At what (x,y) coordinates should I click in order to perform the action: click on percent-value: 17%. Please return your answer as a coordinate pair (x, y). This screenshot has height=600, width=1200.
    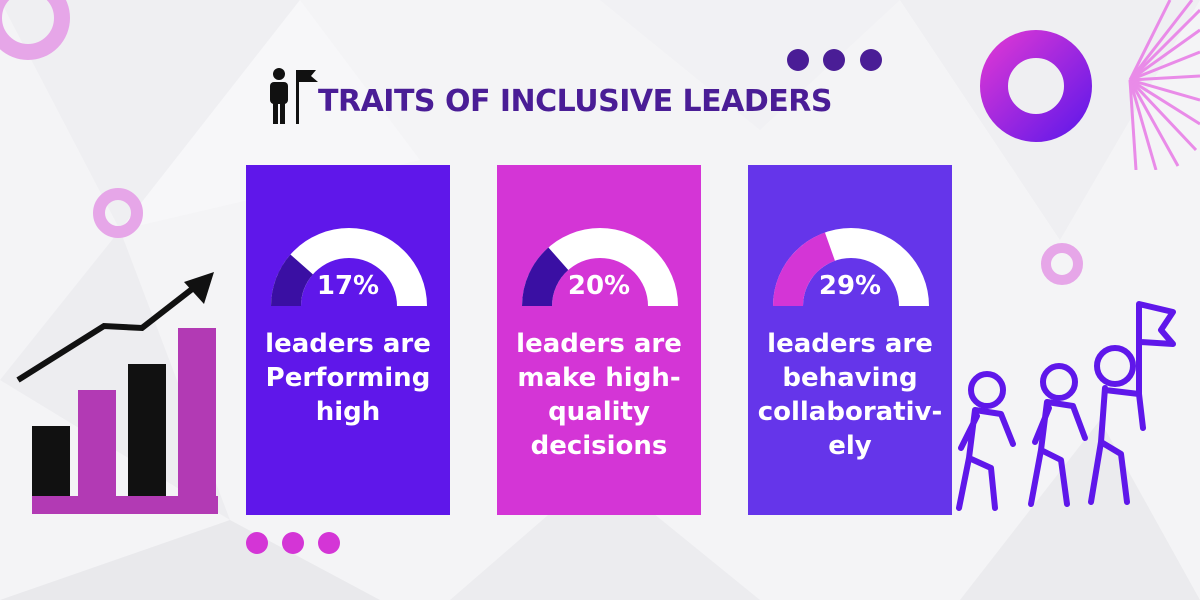
    Looking at the image, I should click on (348, 286).